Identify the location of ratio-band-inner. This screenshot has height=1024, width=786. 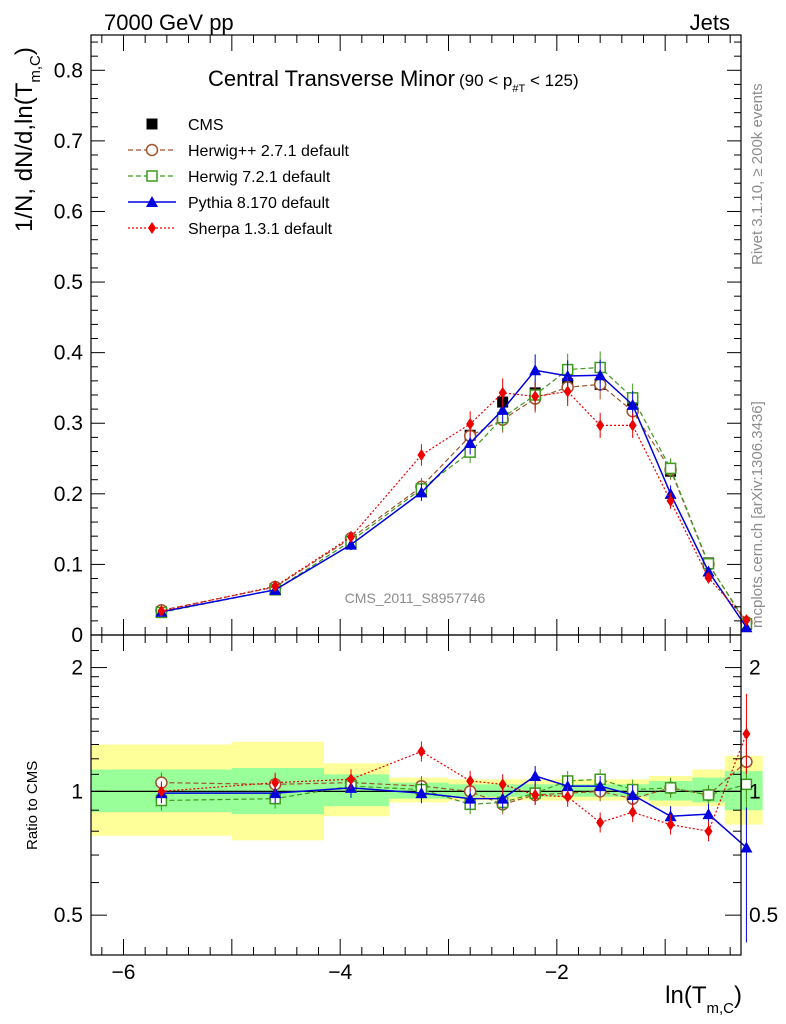
(743, 791).